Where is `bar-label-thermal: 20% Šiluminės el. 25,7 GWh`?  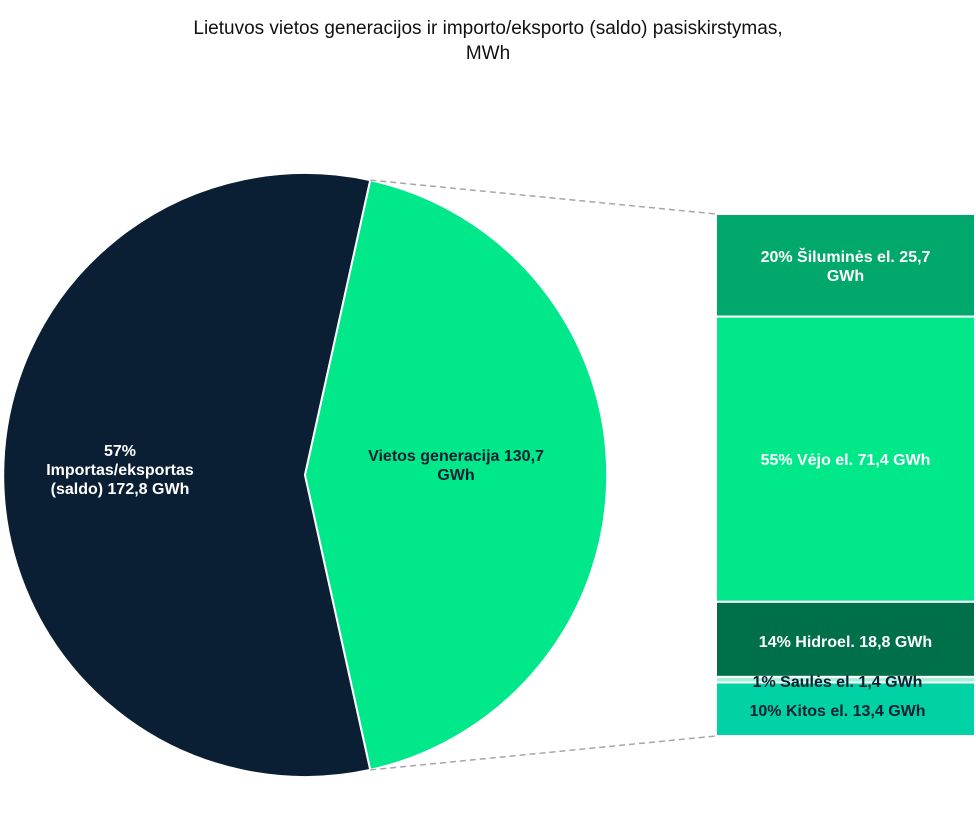
bar-label-thermal: 20% Šiluminės el. 25,7 GWh is located at coordinates (845, 267).